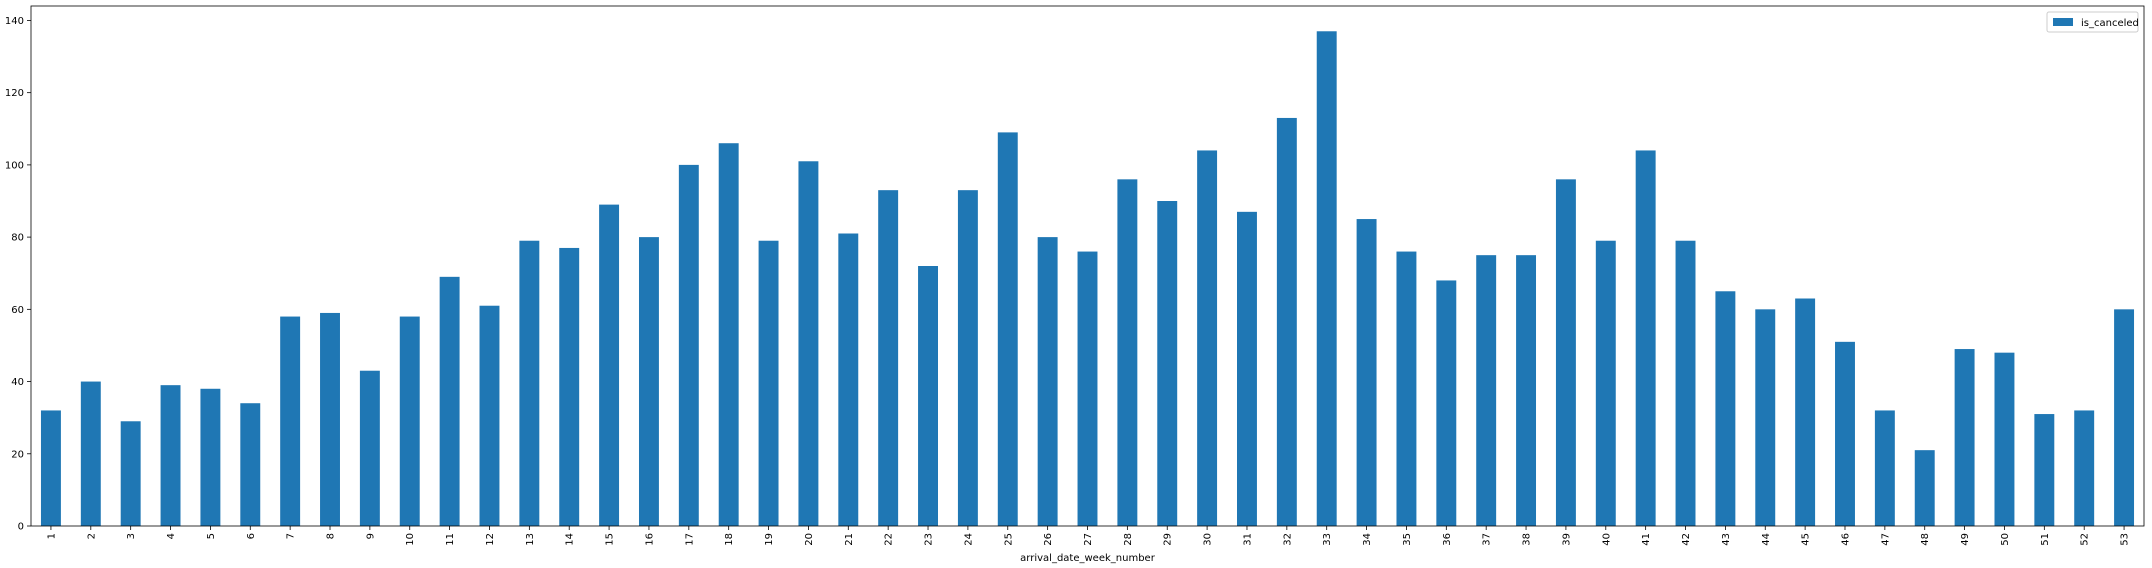  Describe the element at coordinates (2110, 23) in the screenshot. I see `legend-label: is_canceled` at that location.